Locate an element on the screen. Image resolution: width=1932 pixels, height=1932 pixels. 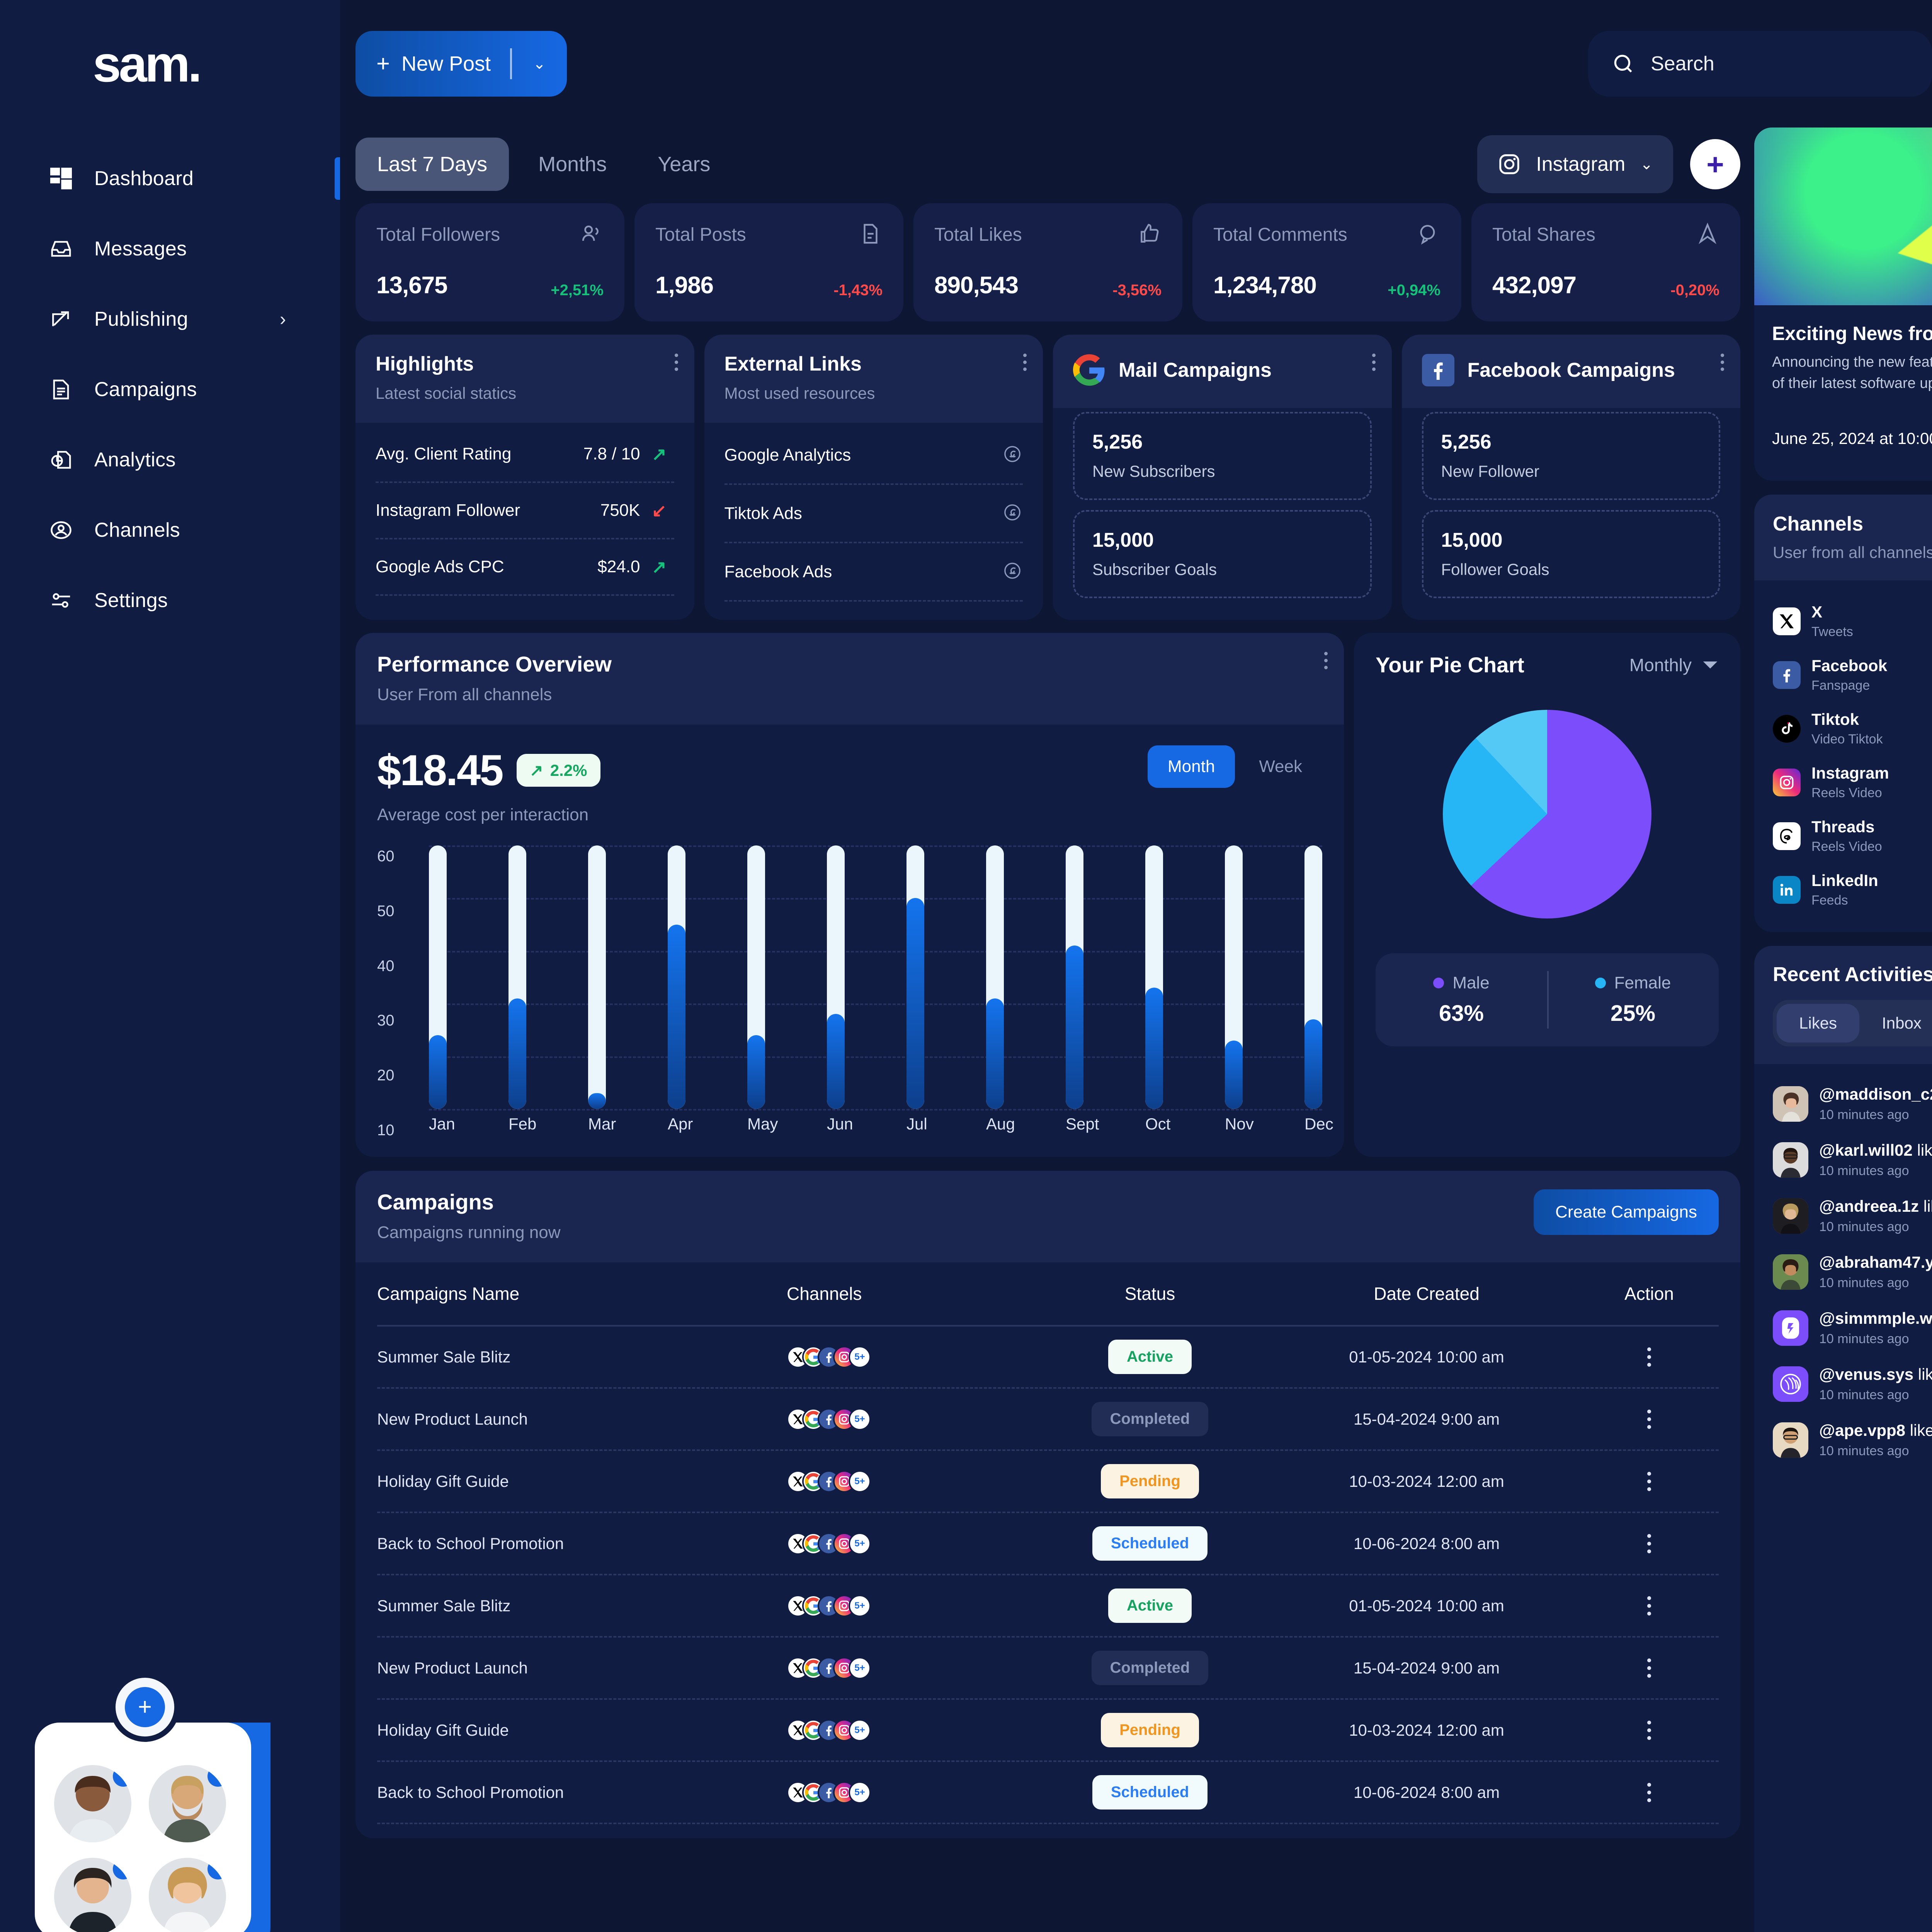
activities-header: Recent Activities LikesInboxFollowed is located at coordinates (1843, 1006).